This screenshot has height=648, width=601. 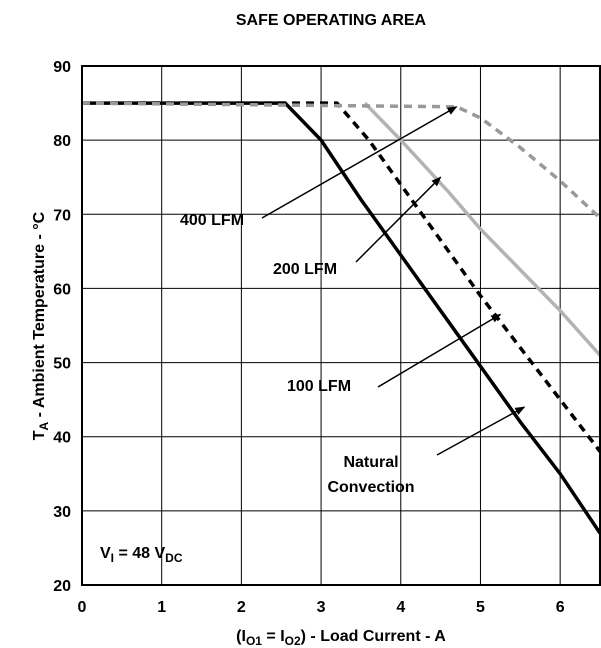 What do you see at coordinates (62, 364) in the screenshot?
I see `y-tick-label: 50` at bounding box center [62, 364].